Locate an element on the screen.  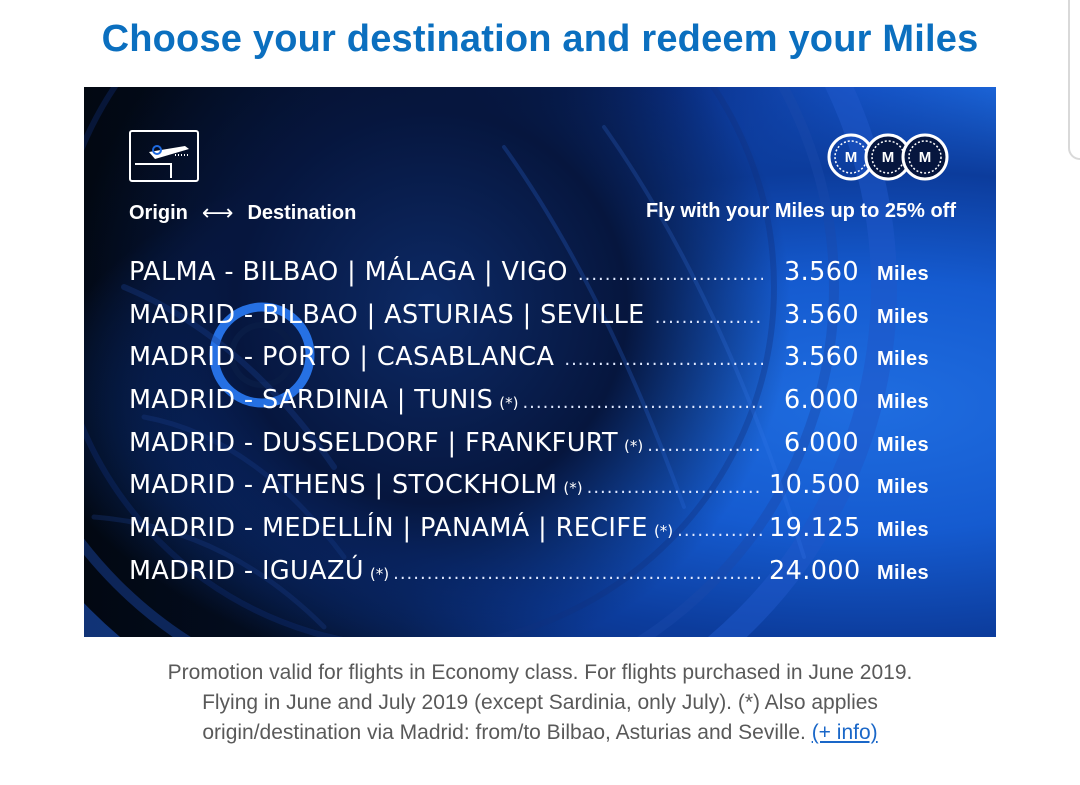
route-name: MADRID - SARDINIA | TUNIS is located at coordinates (311, 400).